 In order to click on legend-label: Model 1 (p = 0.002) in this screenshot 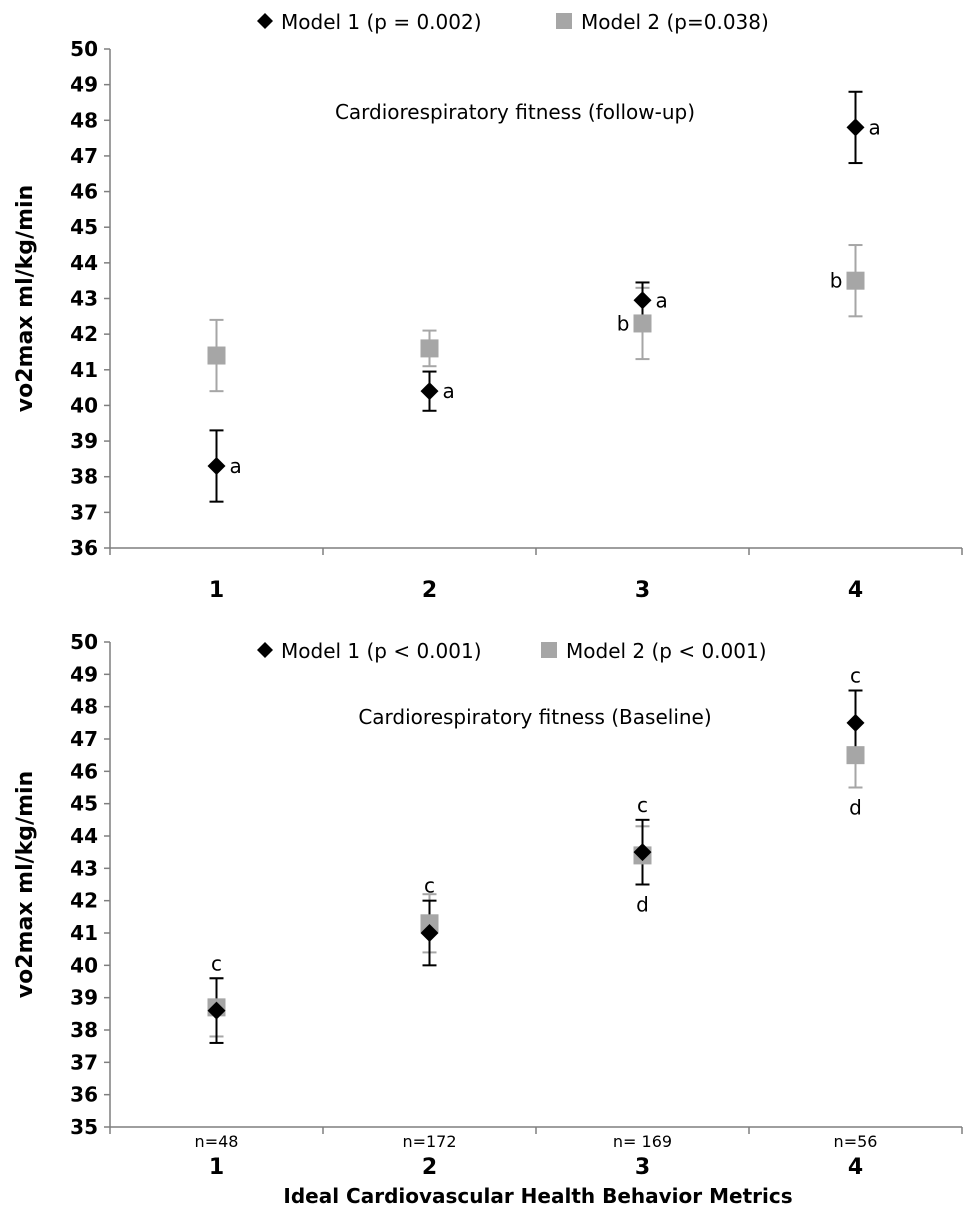, I will do `click(381, 22)`.